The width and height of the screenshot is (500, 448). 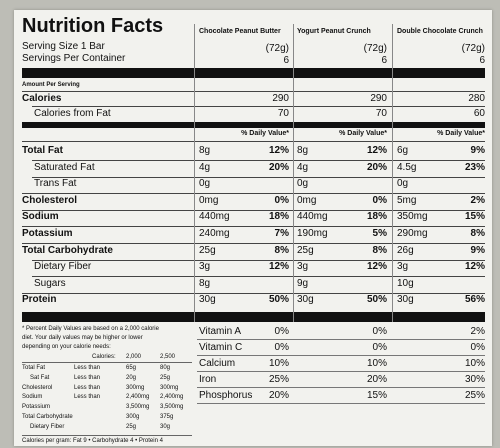 What do you see at coordinates (217, 363) in the screenshot?
I see `vitamin-label: Calcium` at bounding box center [217, 363].